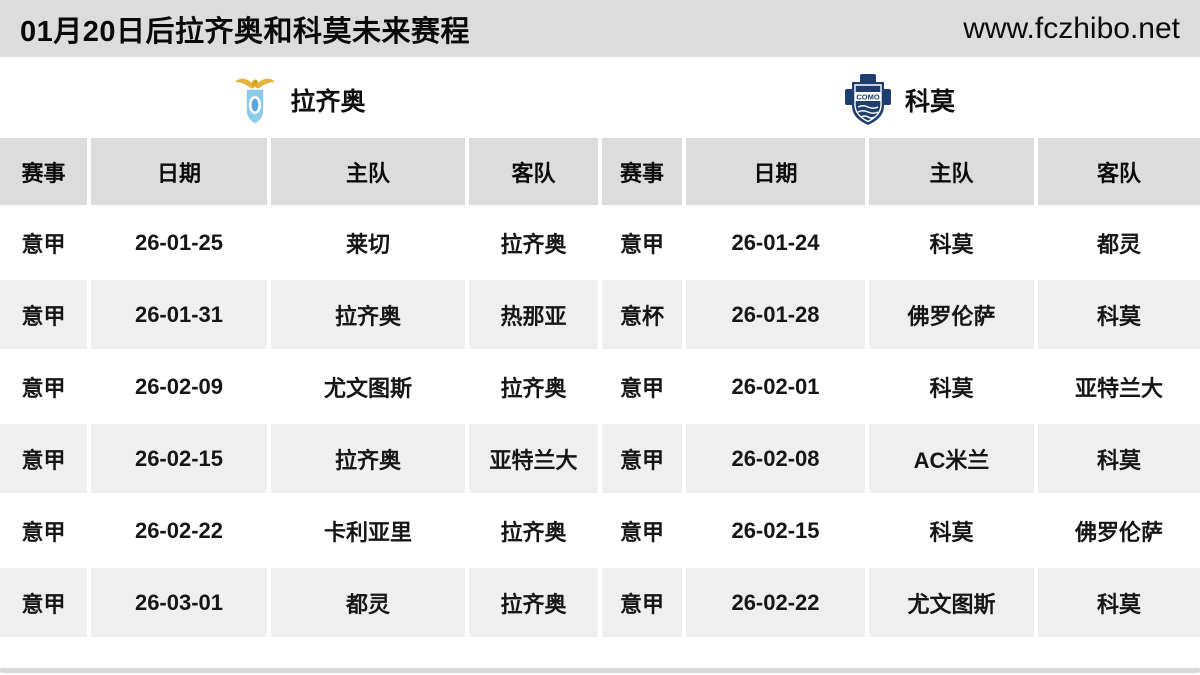 The width and height of the screenshot is (1200, 675). I want to click on cell-home: 卡利亚里, so click(368, 530).